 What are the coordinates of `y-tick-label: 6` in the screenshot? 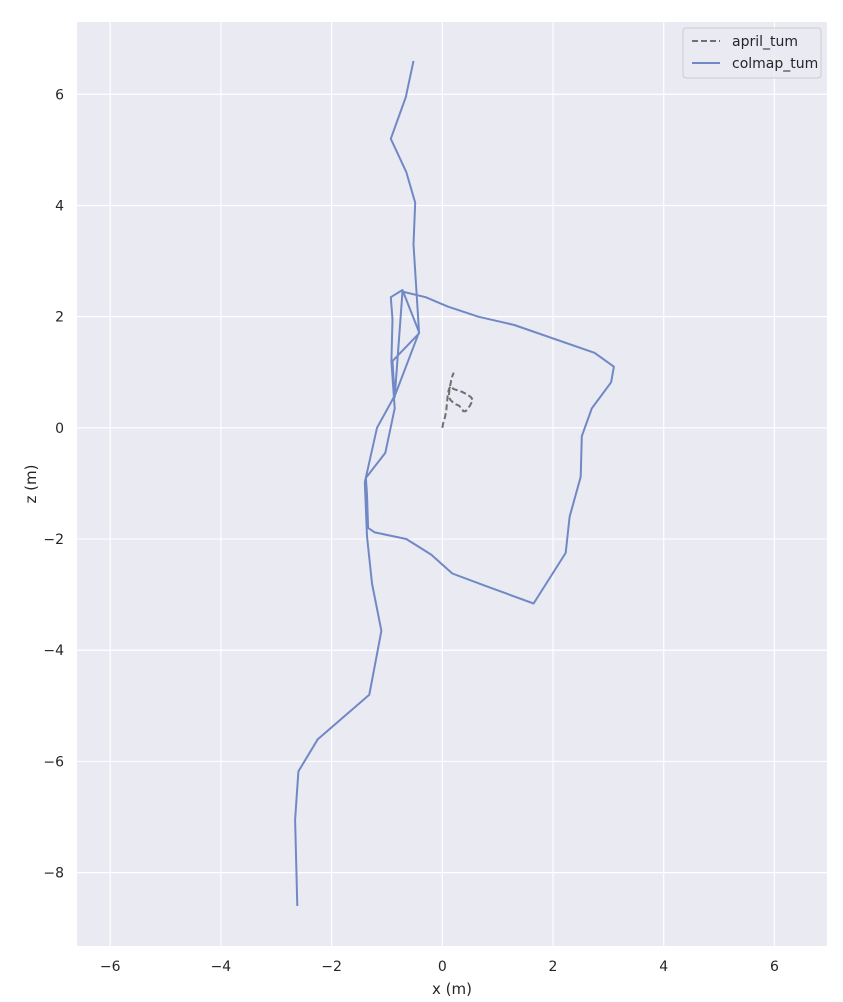 It's located at (59, 95).